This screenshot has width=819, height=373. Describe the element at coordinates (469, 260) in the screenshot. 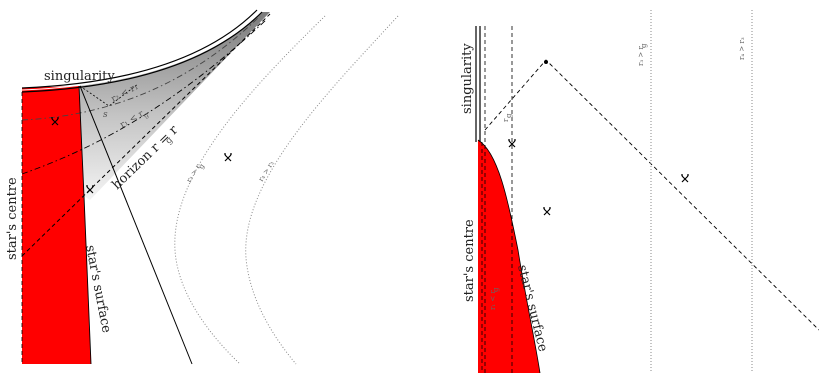

I see `right-star-centre-label: star's centre` at that location.